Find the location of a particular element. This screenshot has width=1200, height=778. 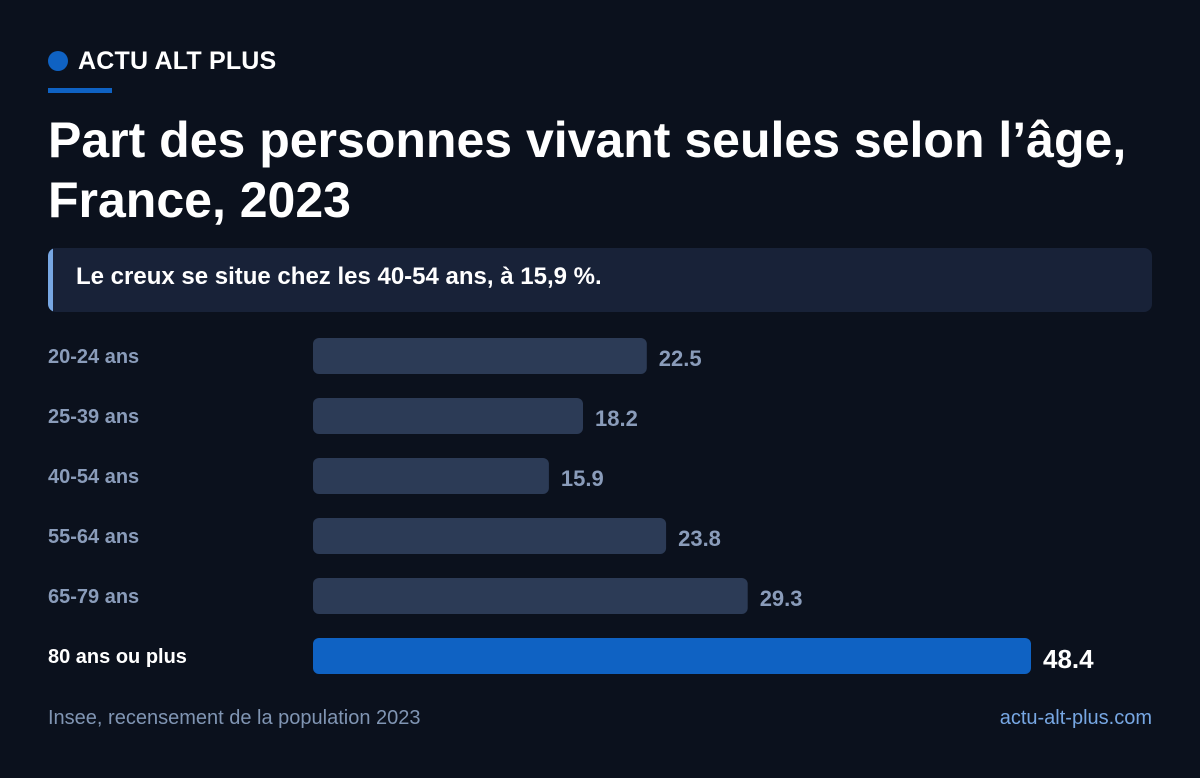

callout-accent-bar is located at coordinates (50, 280).